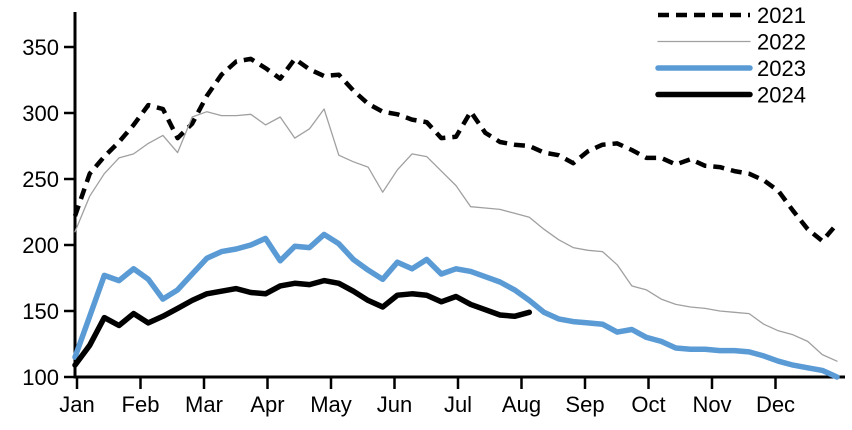  What do you see at coordinates (331, 404) in the screenshot?
I see `x-tick-label-may: May` at bounding box center [331, 404].